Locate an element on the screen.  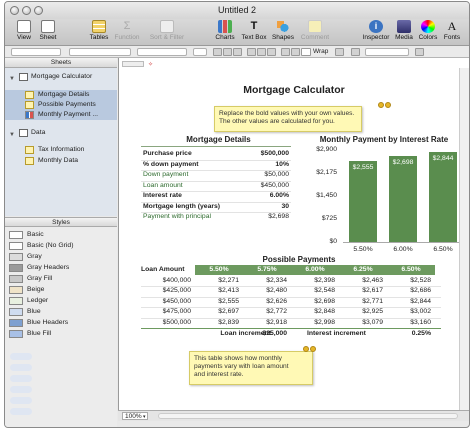
detail-value: $450,000 is located at coordinates (274, 185).